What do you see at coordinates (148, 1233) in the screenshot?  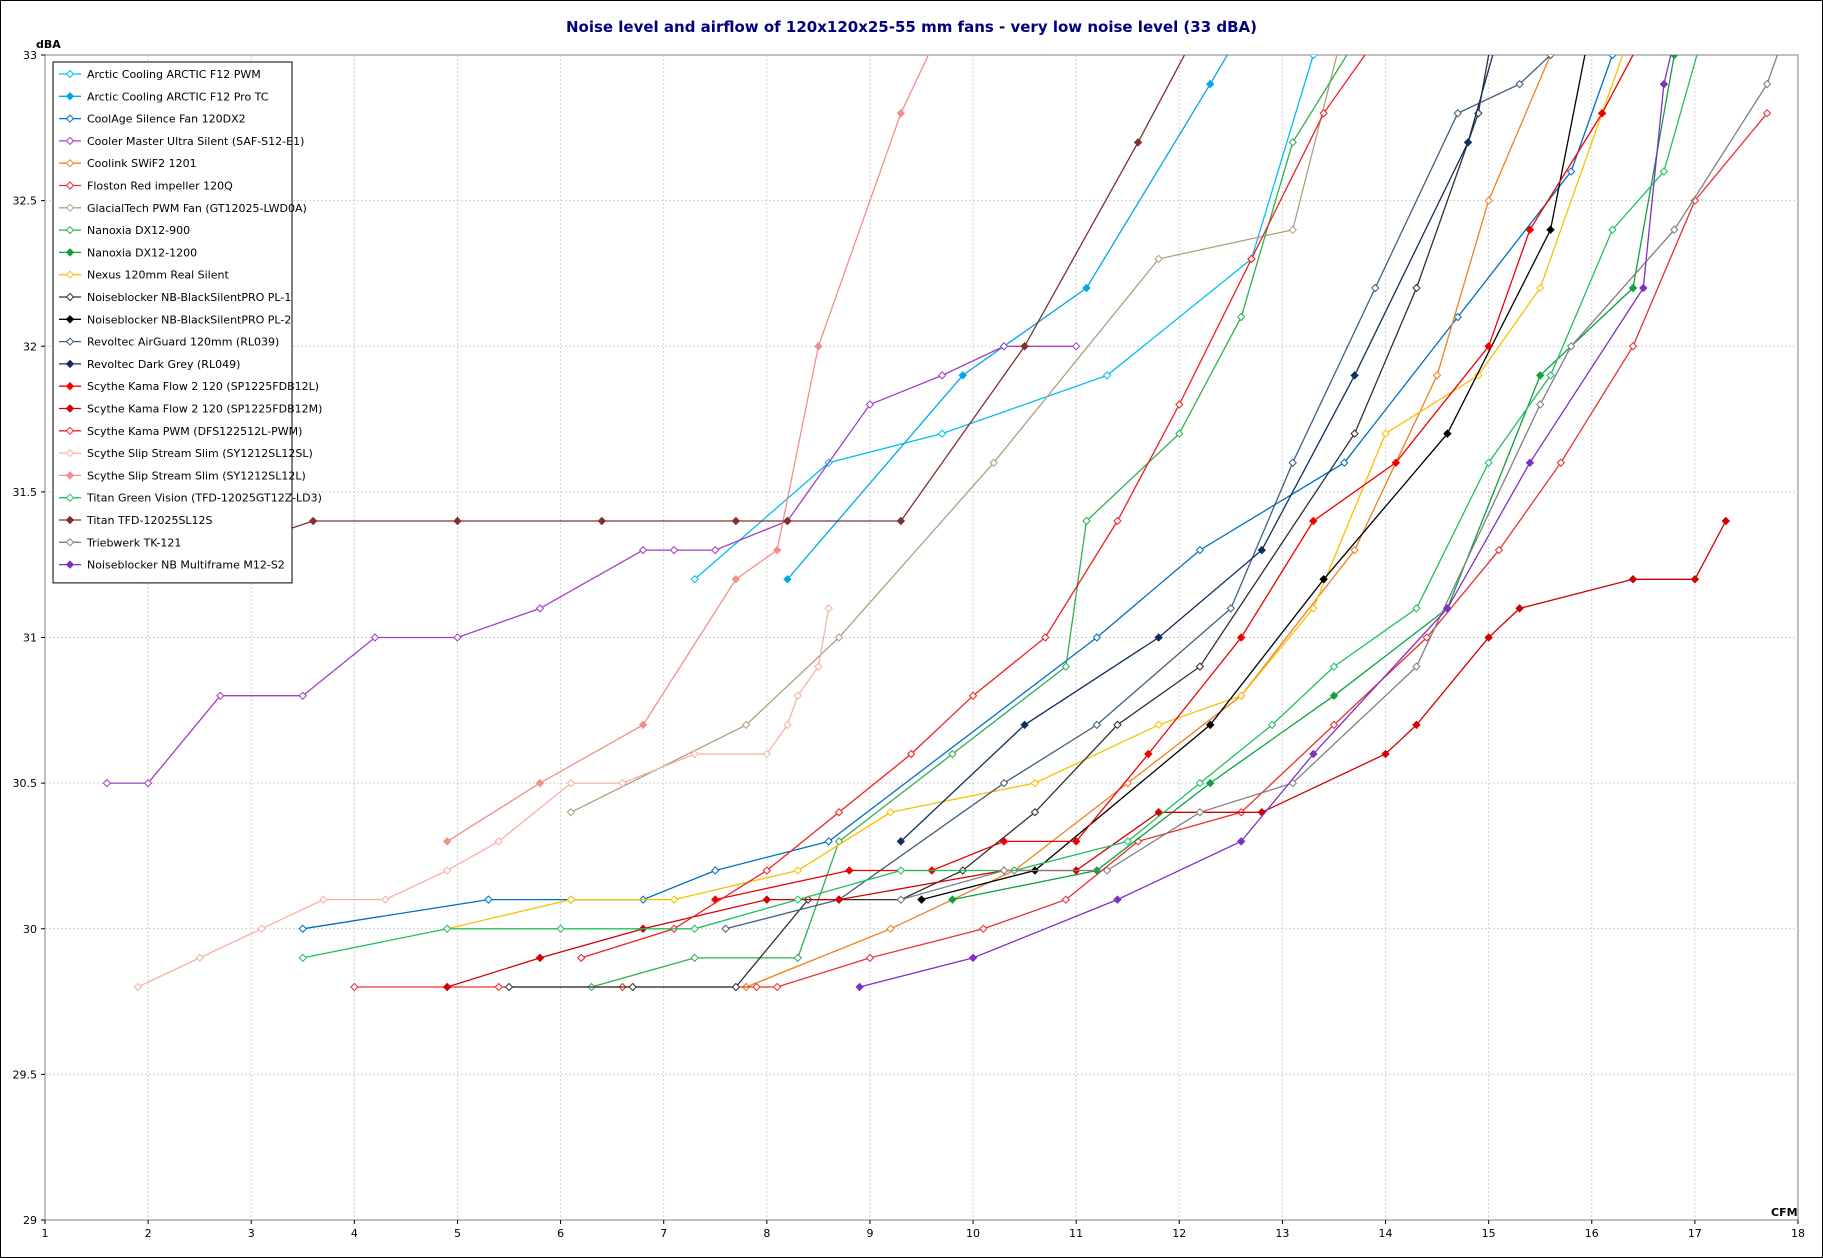 I see `x-tick-label: 2` at bounding box center [148, 1233].